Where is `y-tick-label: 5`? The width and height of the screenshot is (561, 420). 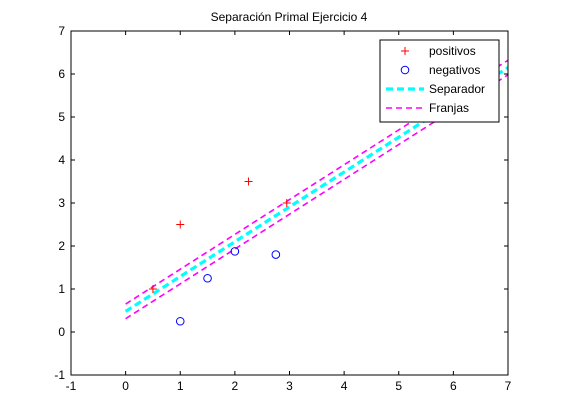
y-tick-label: 5 is located at coordinates (61, 117).